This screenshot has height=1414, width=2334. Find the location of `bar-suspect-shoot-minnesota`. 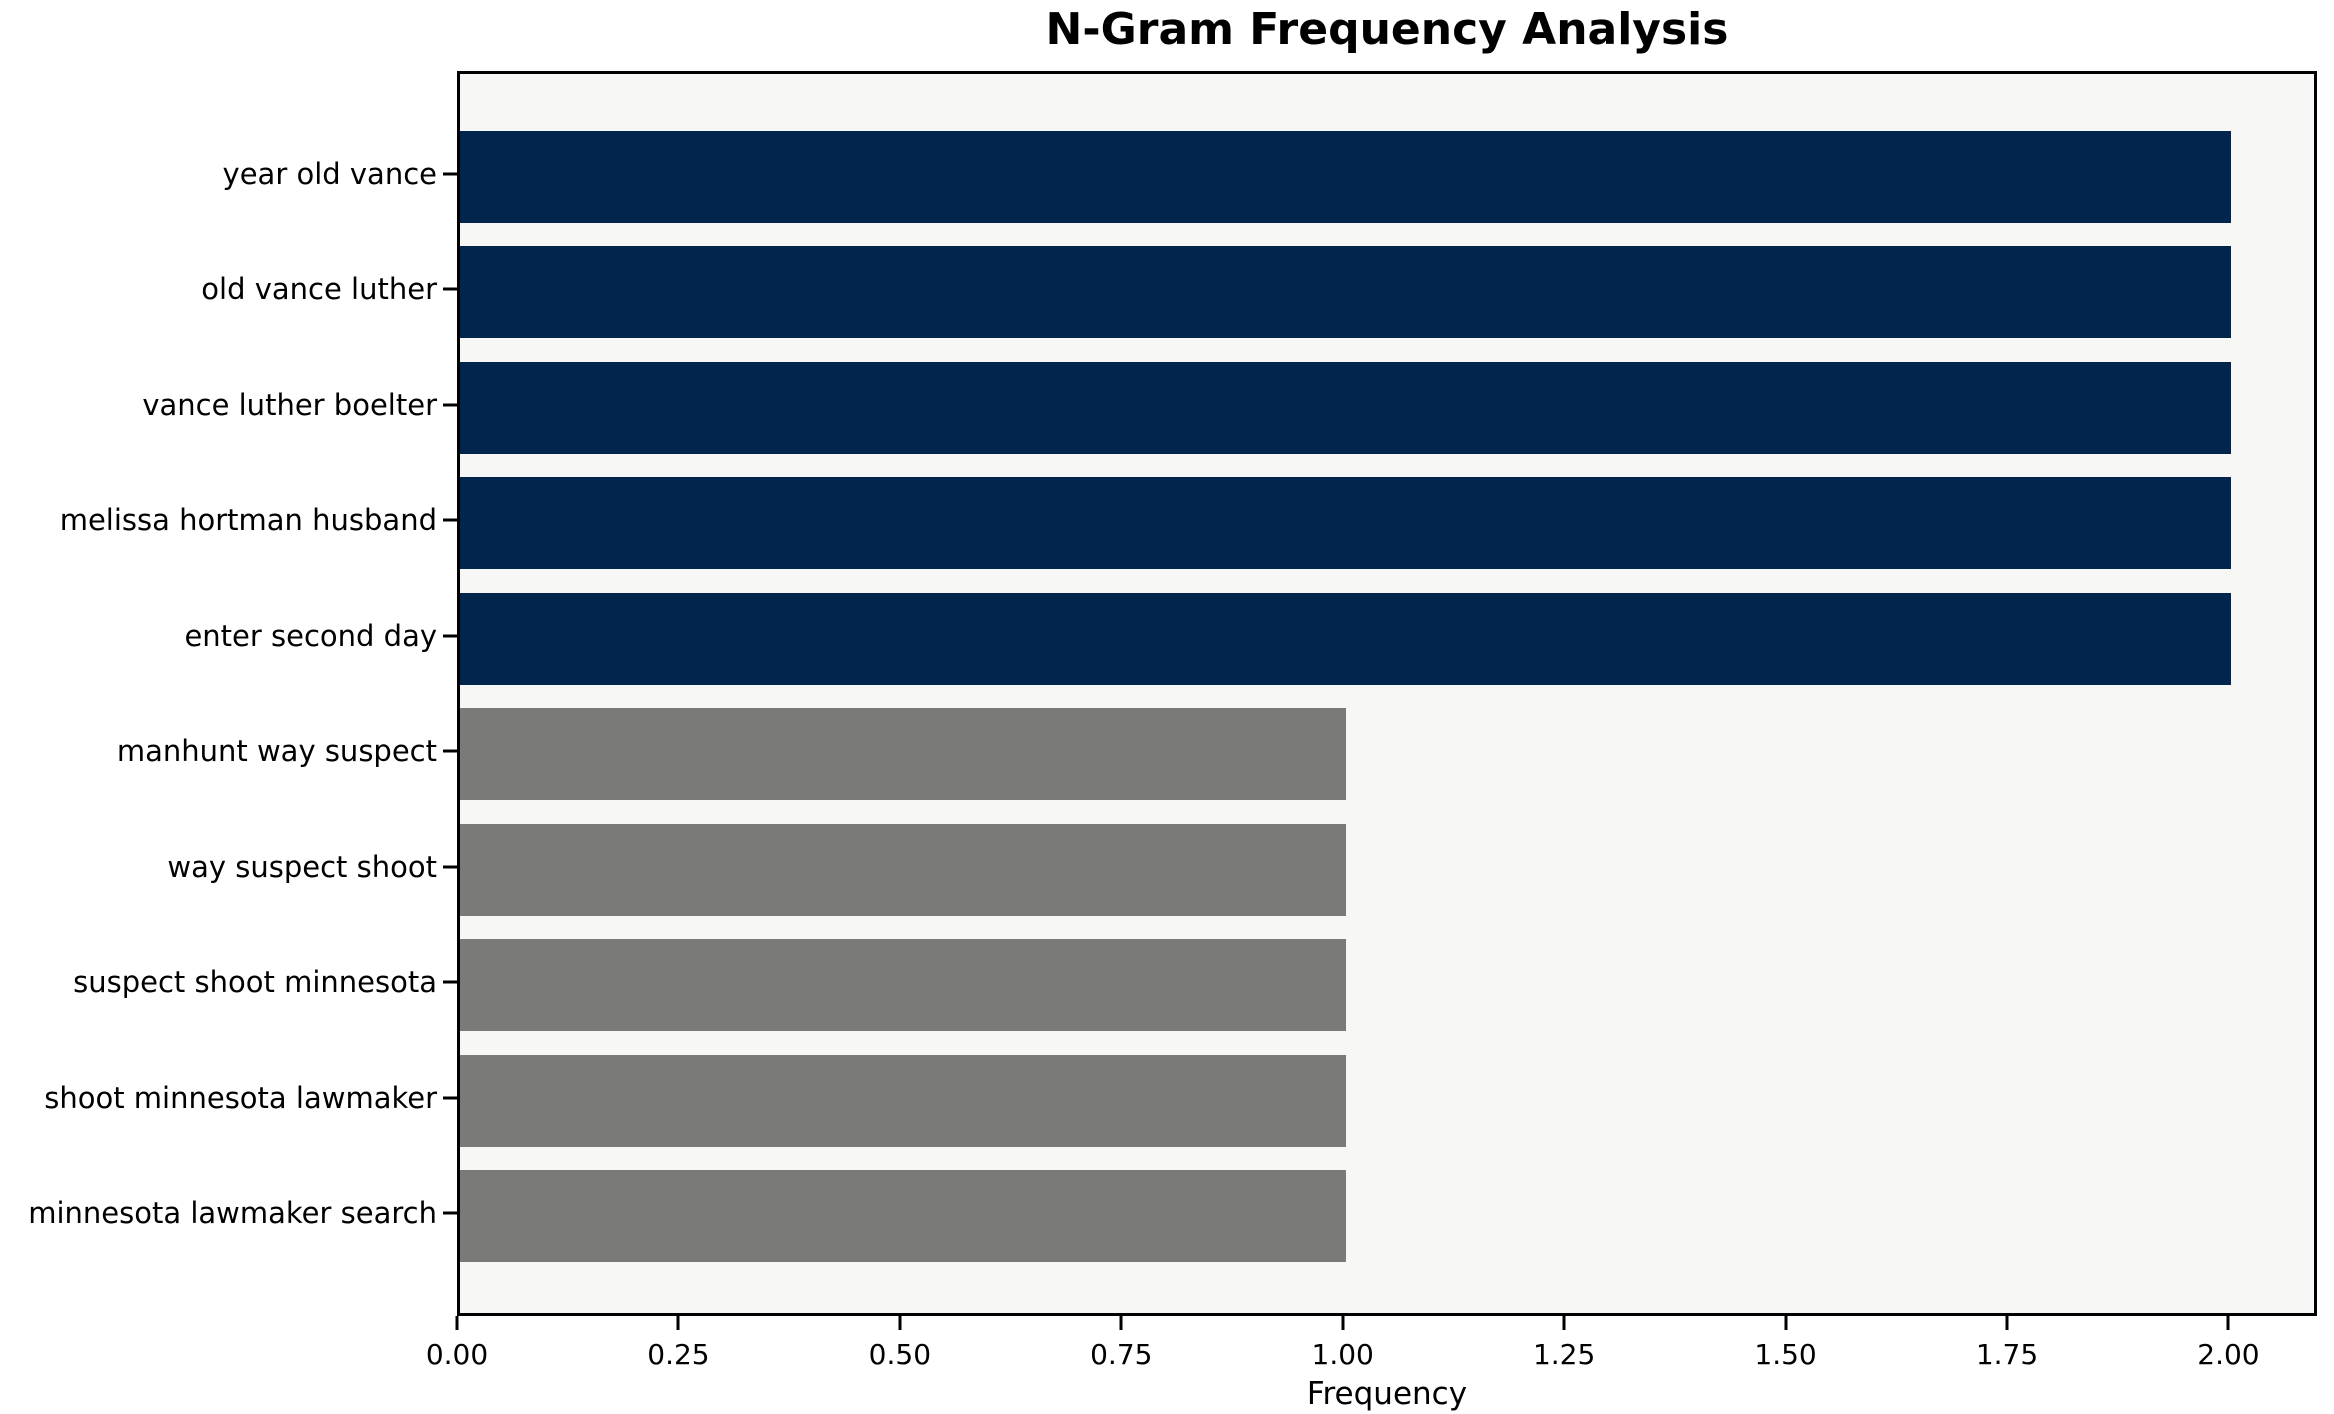

bar-suspect-shoot-minnesota is located at coordinates (903, 985).